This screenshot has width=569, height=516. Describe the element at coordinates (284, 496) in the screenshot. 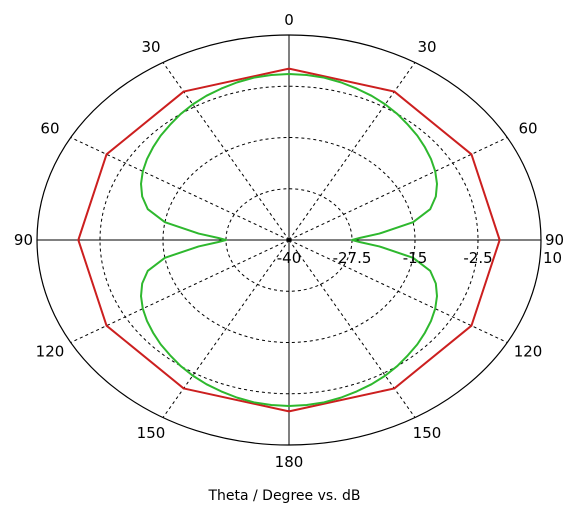

I see `axis-caption: Theta / Degree vs. dB` at that location.